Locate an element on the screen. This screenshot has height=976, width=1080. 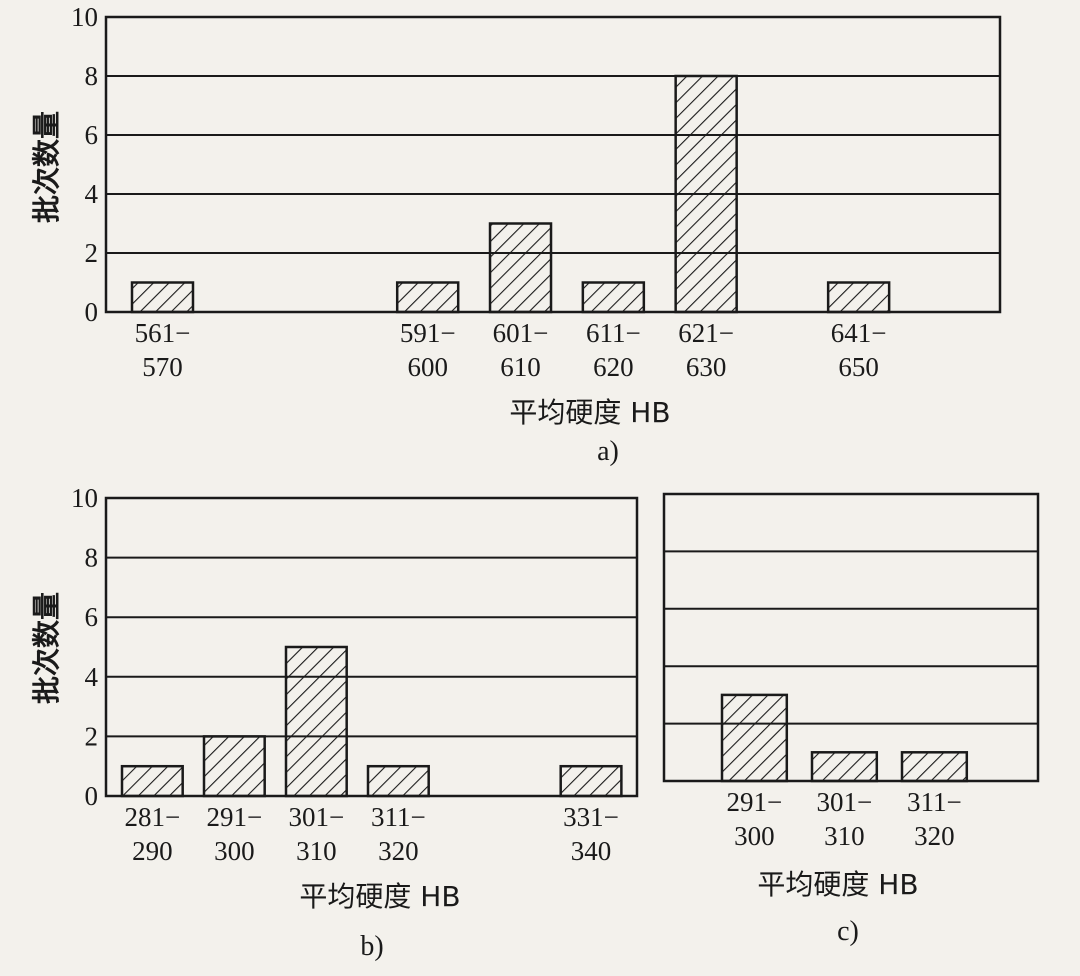
panel-label: c) is located at coordinates (848, 931).